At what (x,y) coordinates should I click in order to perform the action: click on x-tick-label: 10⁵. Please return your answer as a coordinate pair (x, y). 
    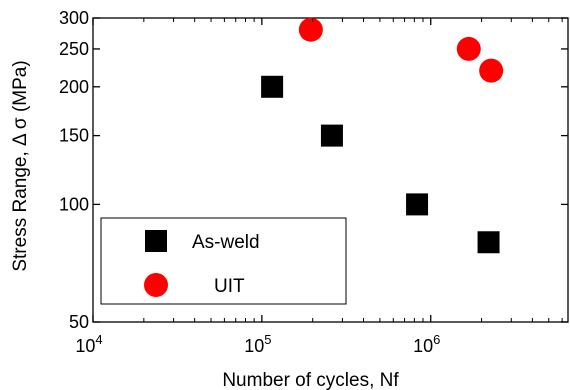
    Looking at the image, I should click on (257, 344).